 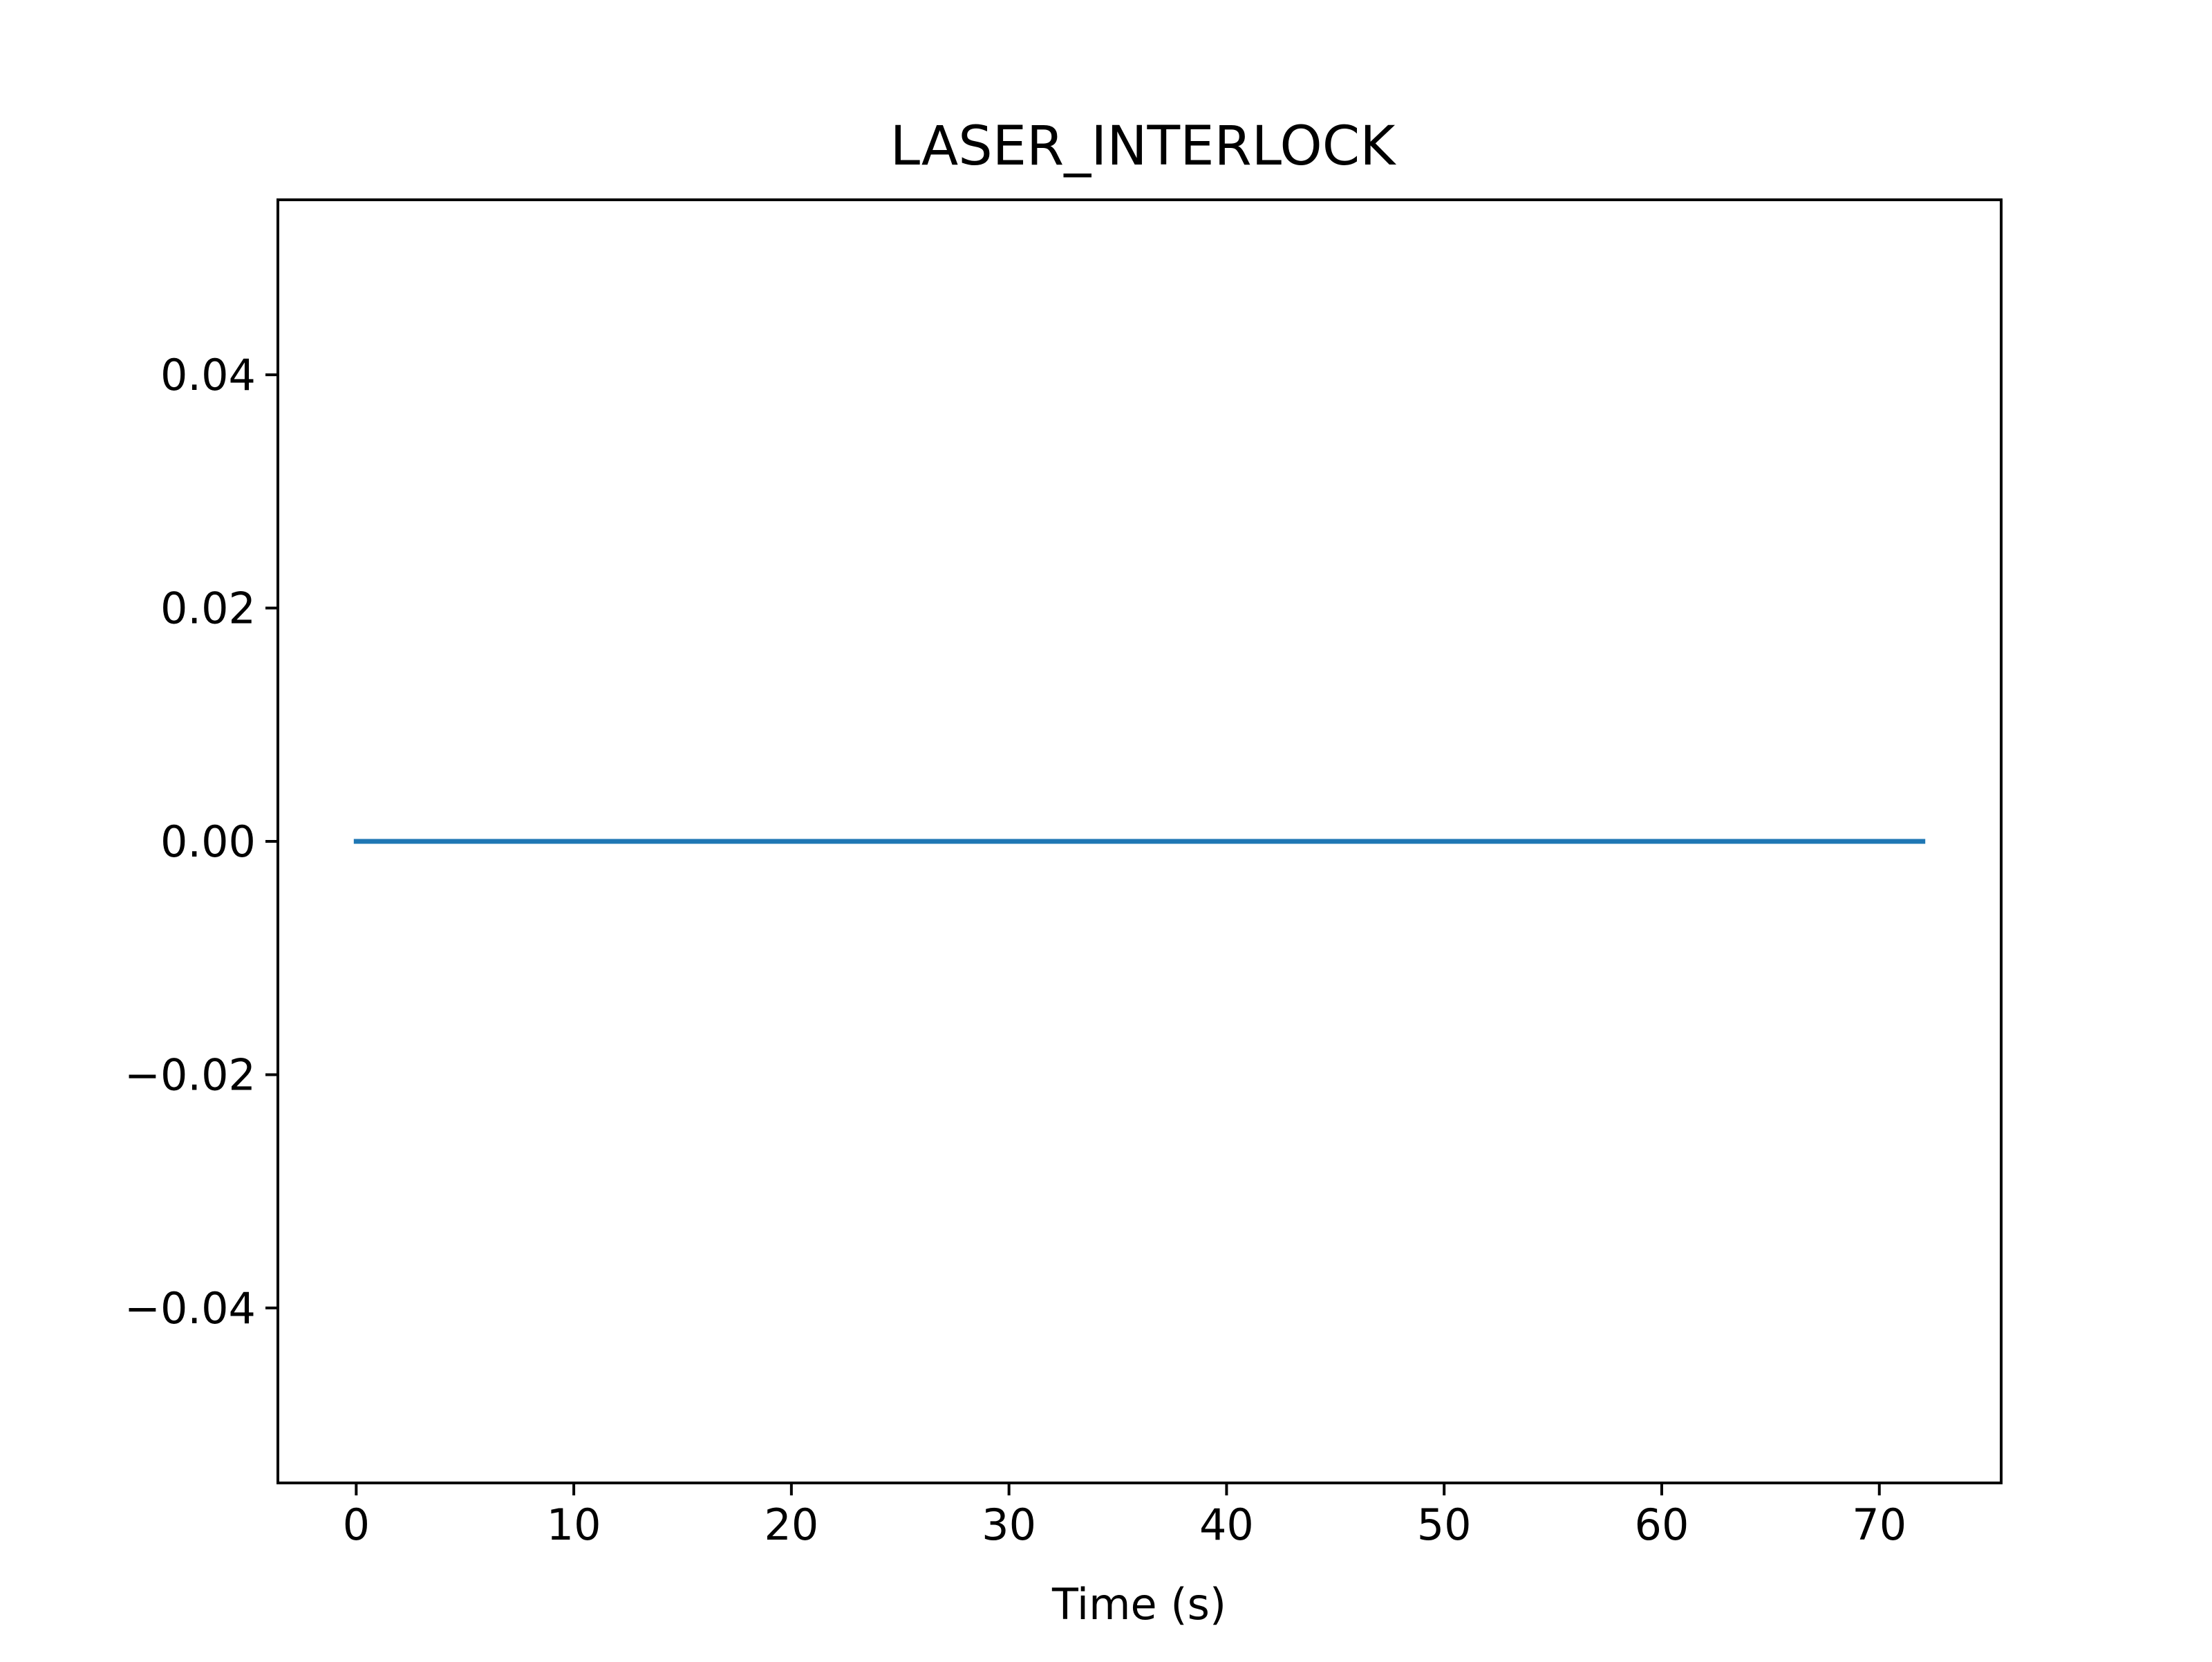 What do you see at coordinates (574, 1525) in the screenshot?
I see `x-tick-label: 10` at bounding box center [574, 1525].